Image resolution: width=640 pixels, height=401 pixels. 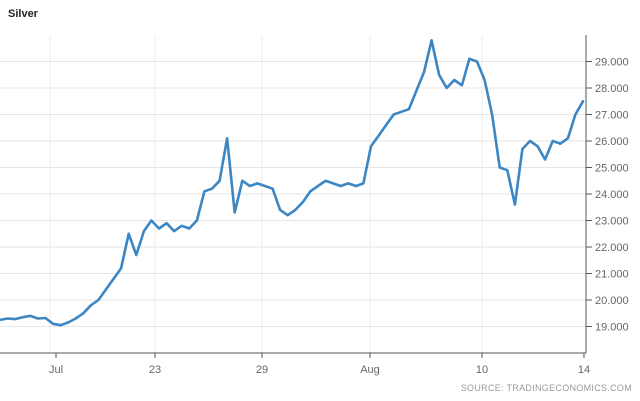 I want to click on y-tick-label: 20.000, so click(x=612, y=301).